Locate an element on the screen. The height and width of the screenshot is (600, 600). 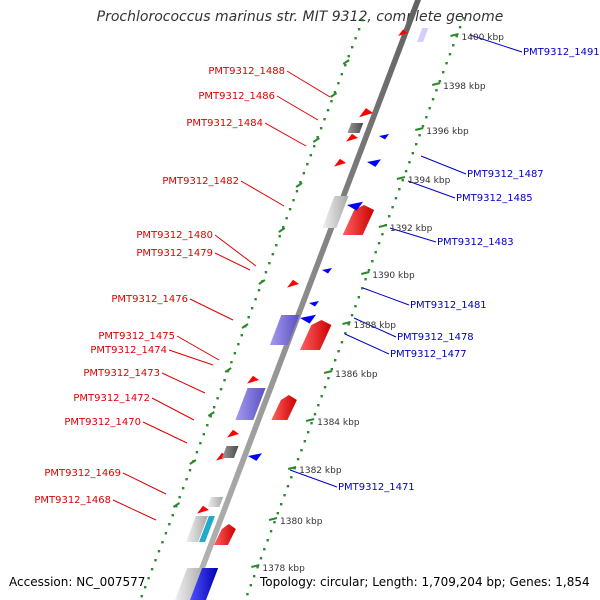
kbp-label: 1384 kbp is located at coordinates (338, 423).